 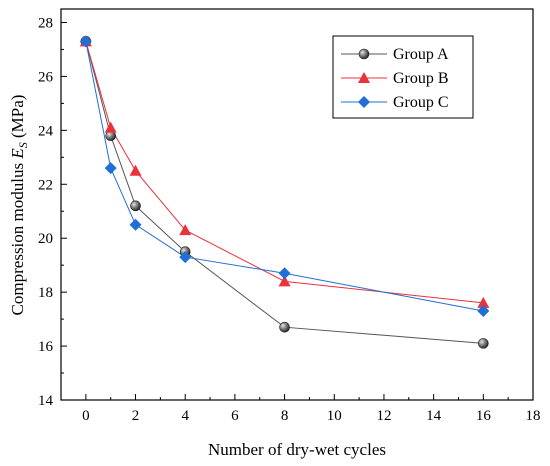 I want to click on legend-label: Group C, so click(x=421, y=102).